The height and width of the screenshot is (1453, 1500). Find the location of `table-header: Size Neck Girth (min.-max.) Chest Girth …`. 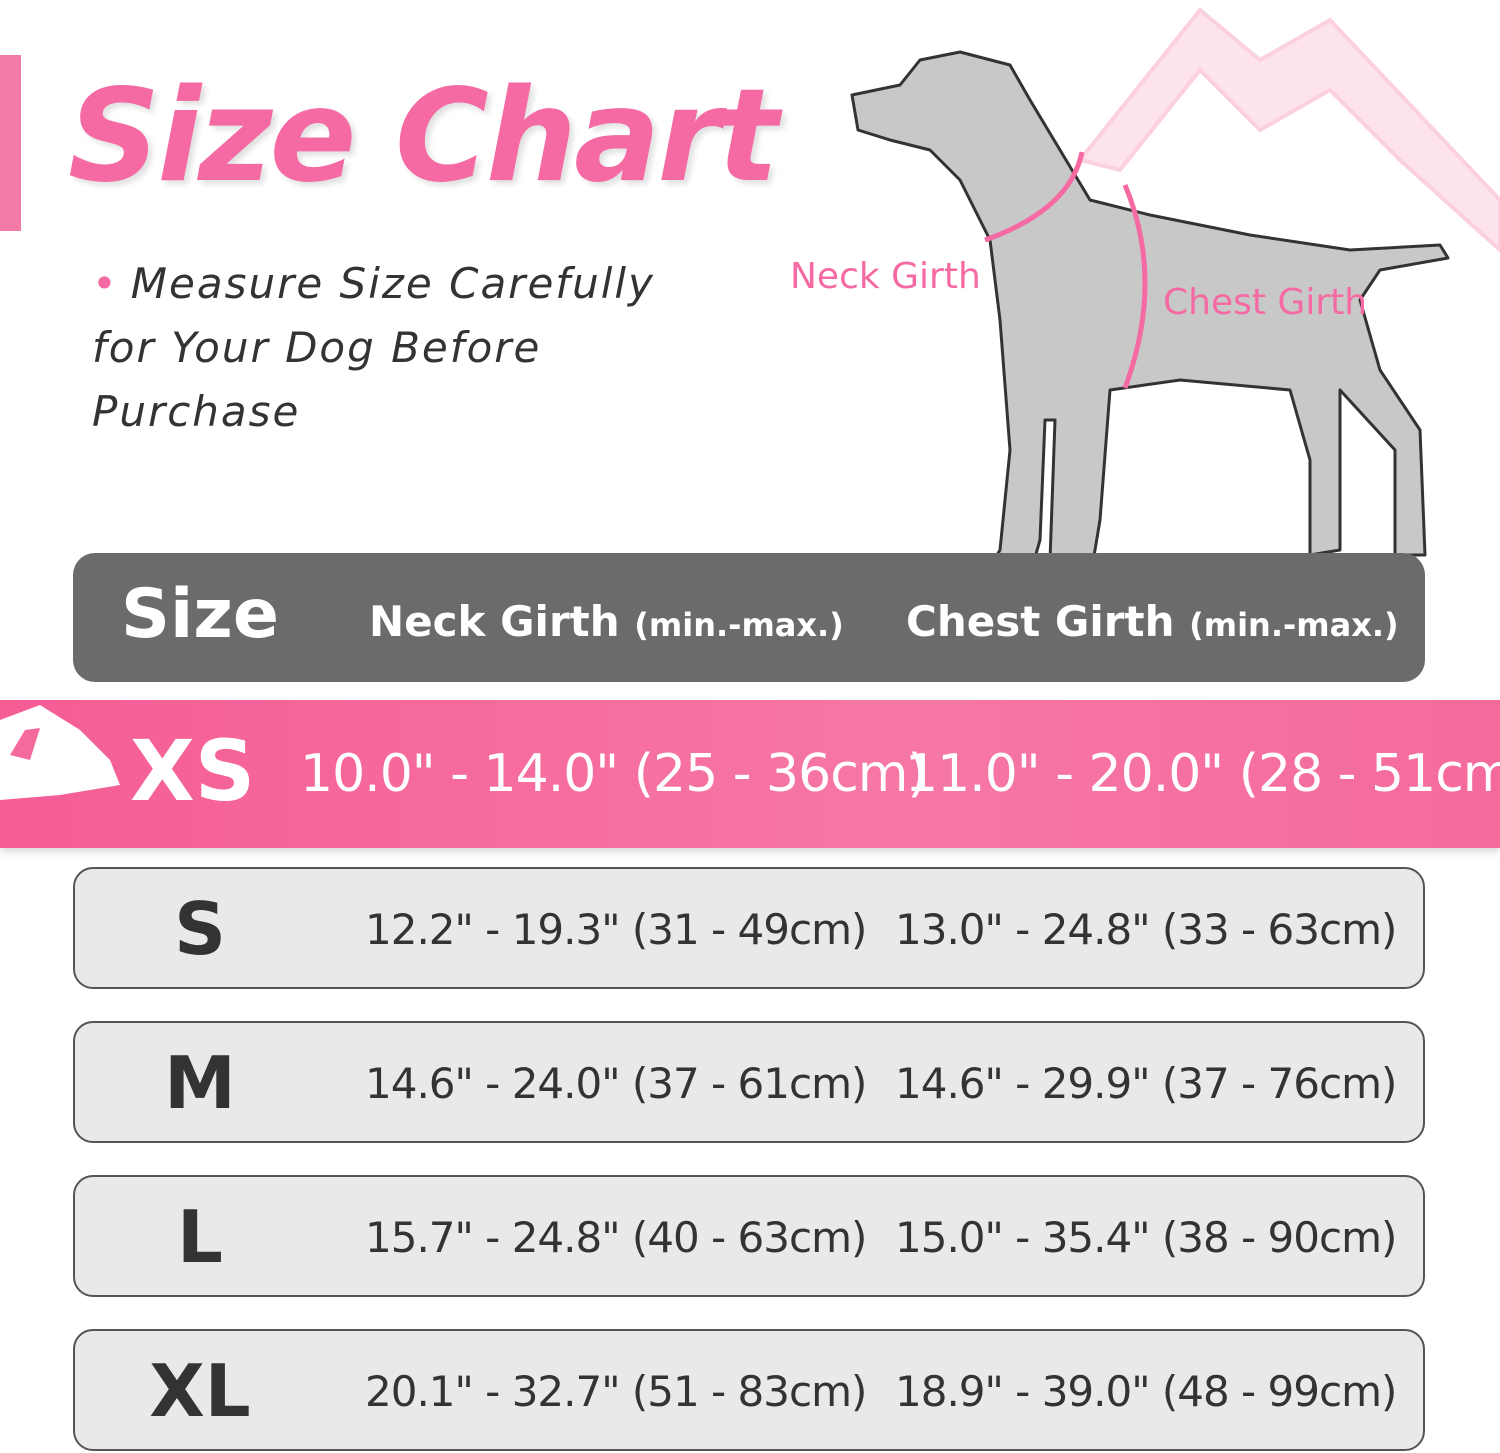

table-header: Size Neck Girth (min.-max.) Chest Girth … is located at coordinates (749, 617).